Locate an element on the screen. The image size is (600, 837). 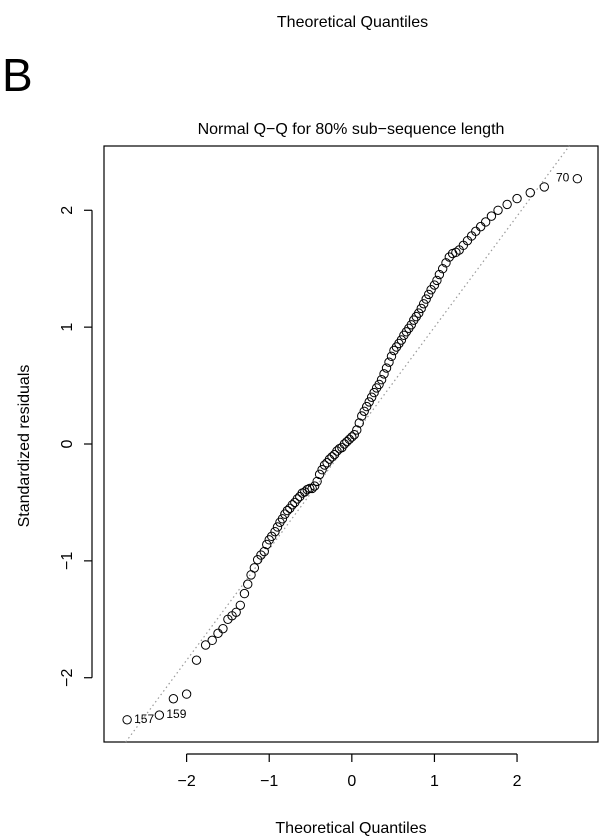
point-label: 70 is located at coordinates (563, 178).